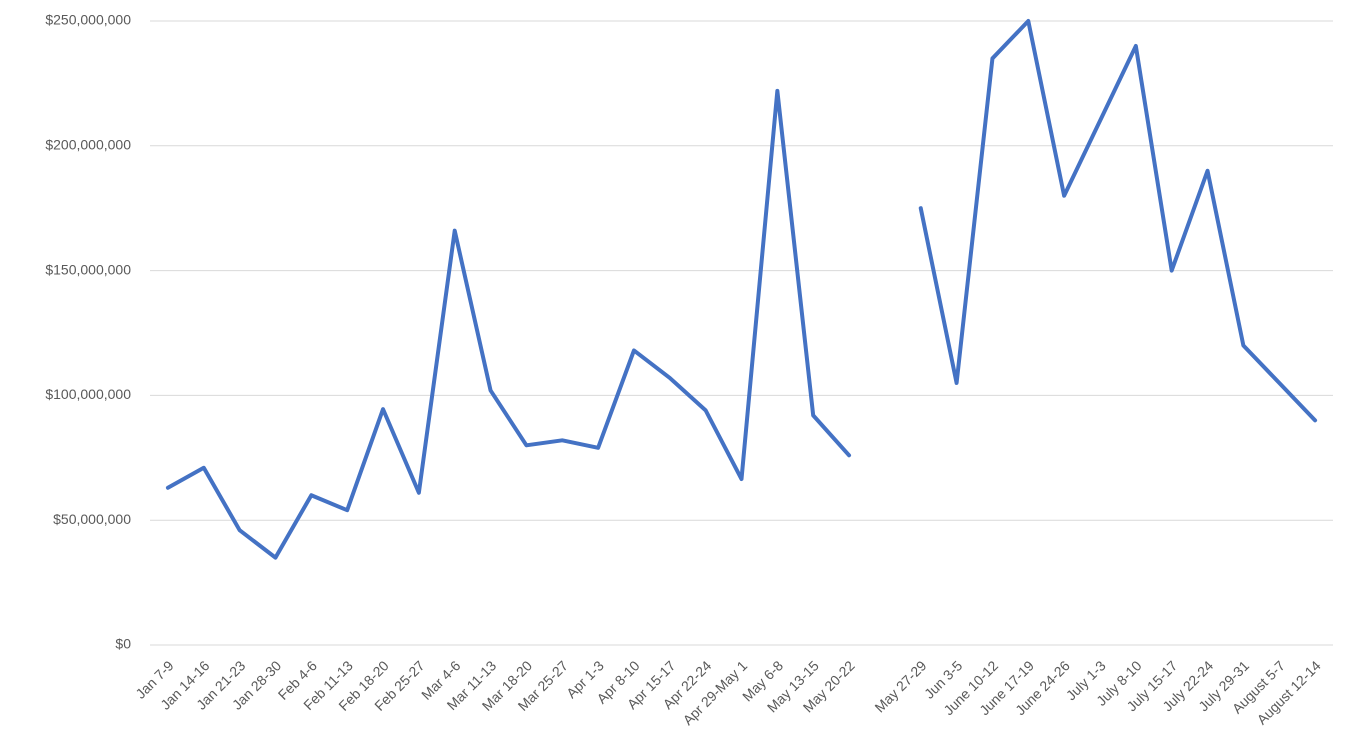 This screenshot has height=752, width=1358. What do you see at coordinates (900, 686) in the screenshot?
I see `x-tick-label: May 27-29` at bounding box center [900, 686].